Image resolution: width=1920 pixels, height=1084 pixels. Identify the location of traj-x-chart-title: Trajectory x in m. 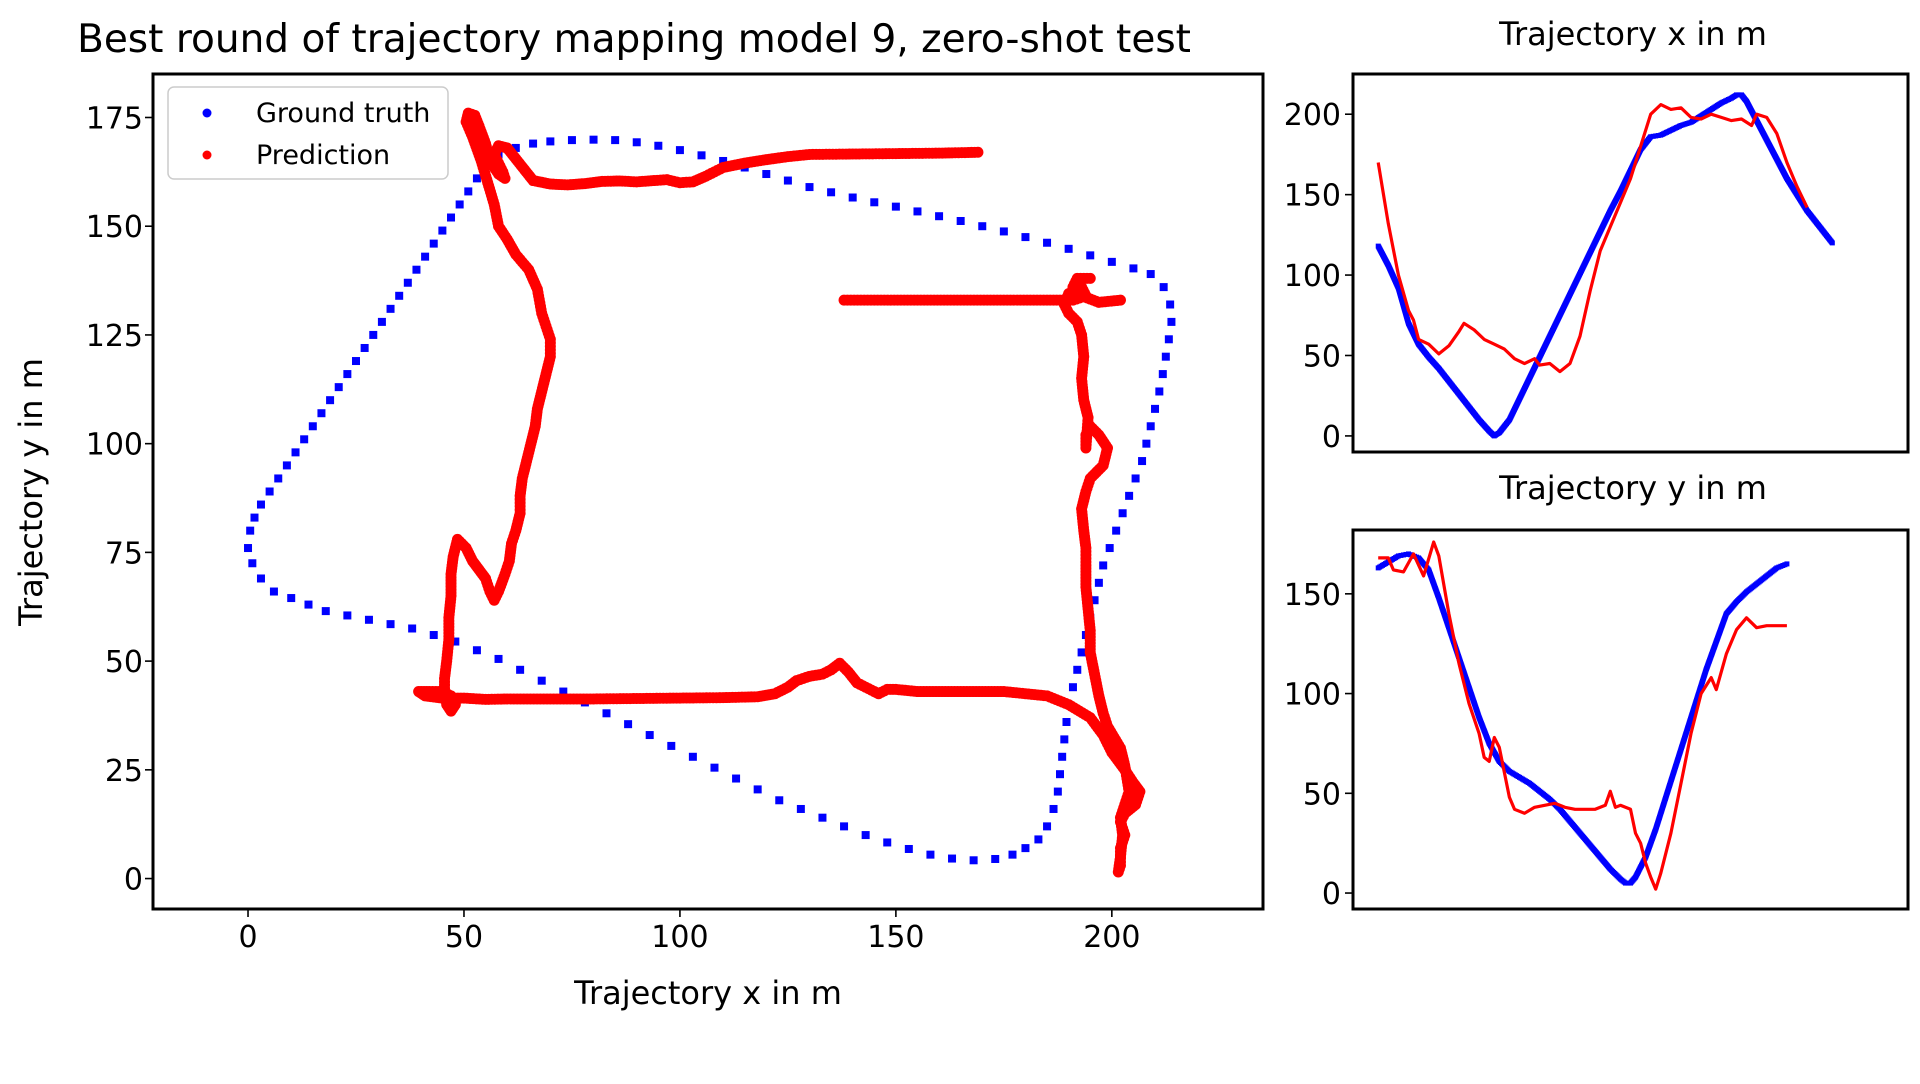
(1632, 34).